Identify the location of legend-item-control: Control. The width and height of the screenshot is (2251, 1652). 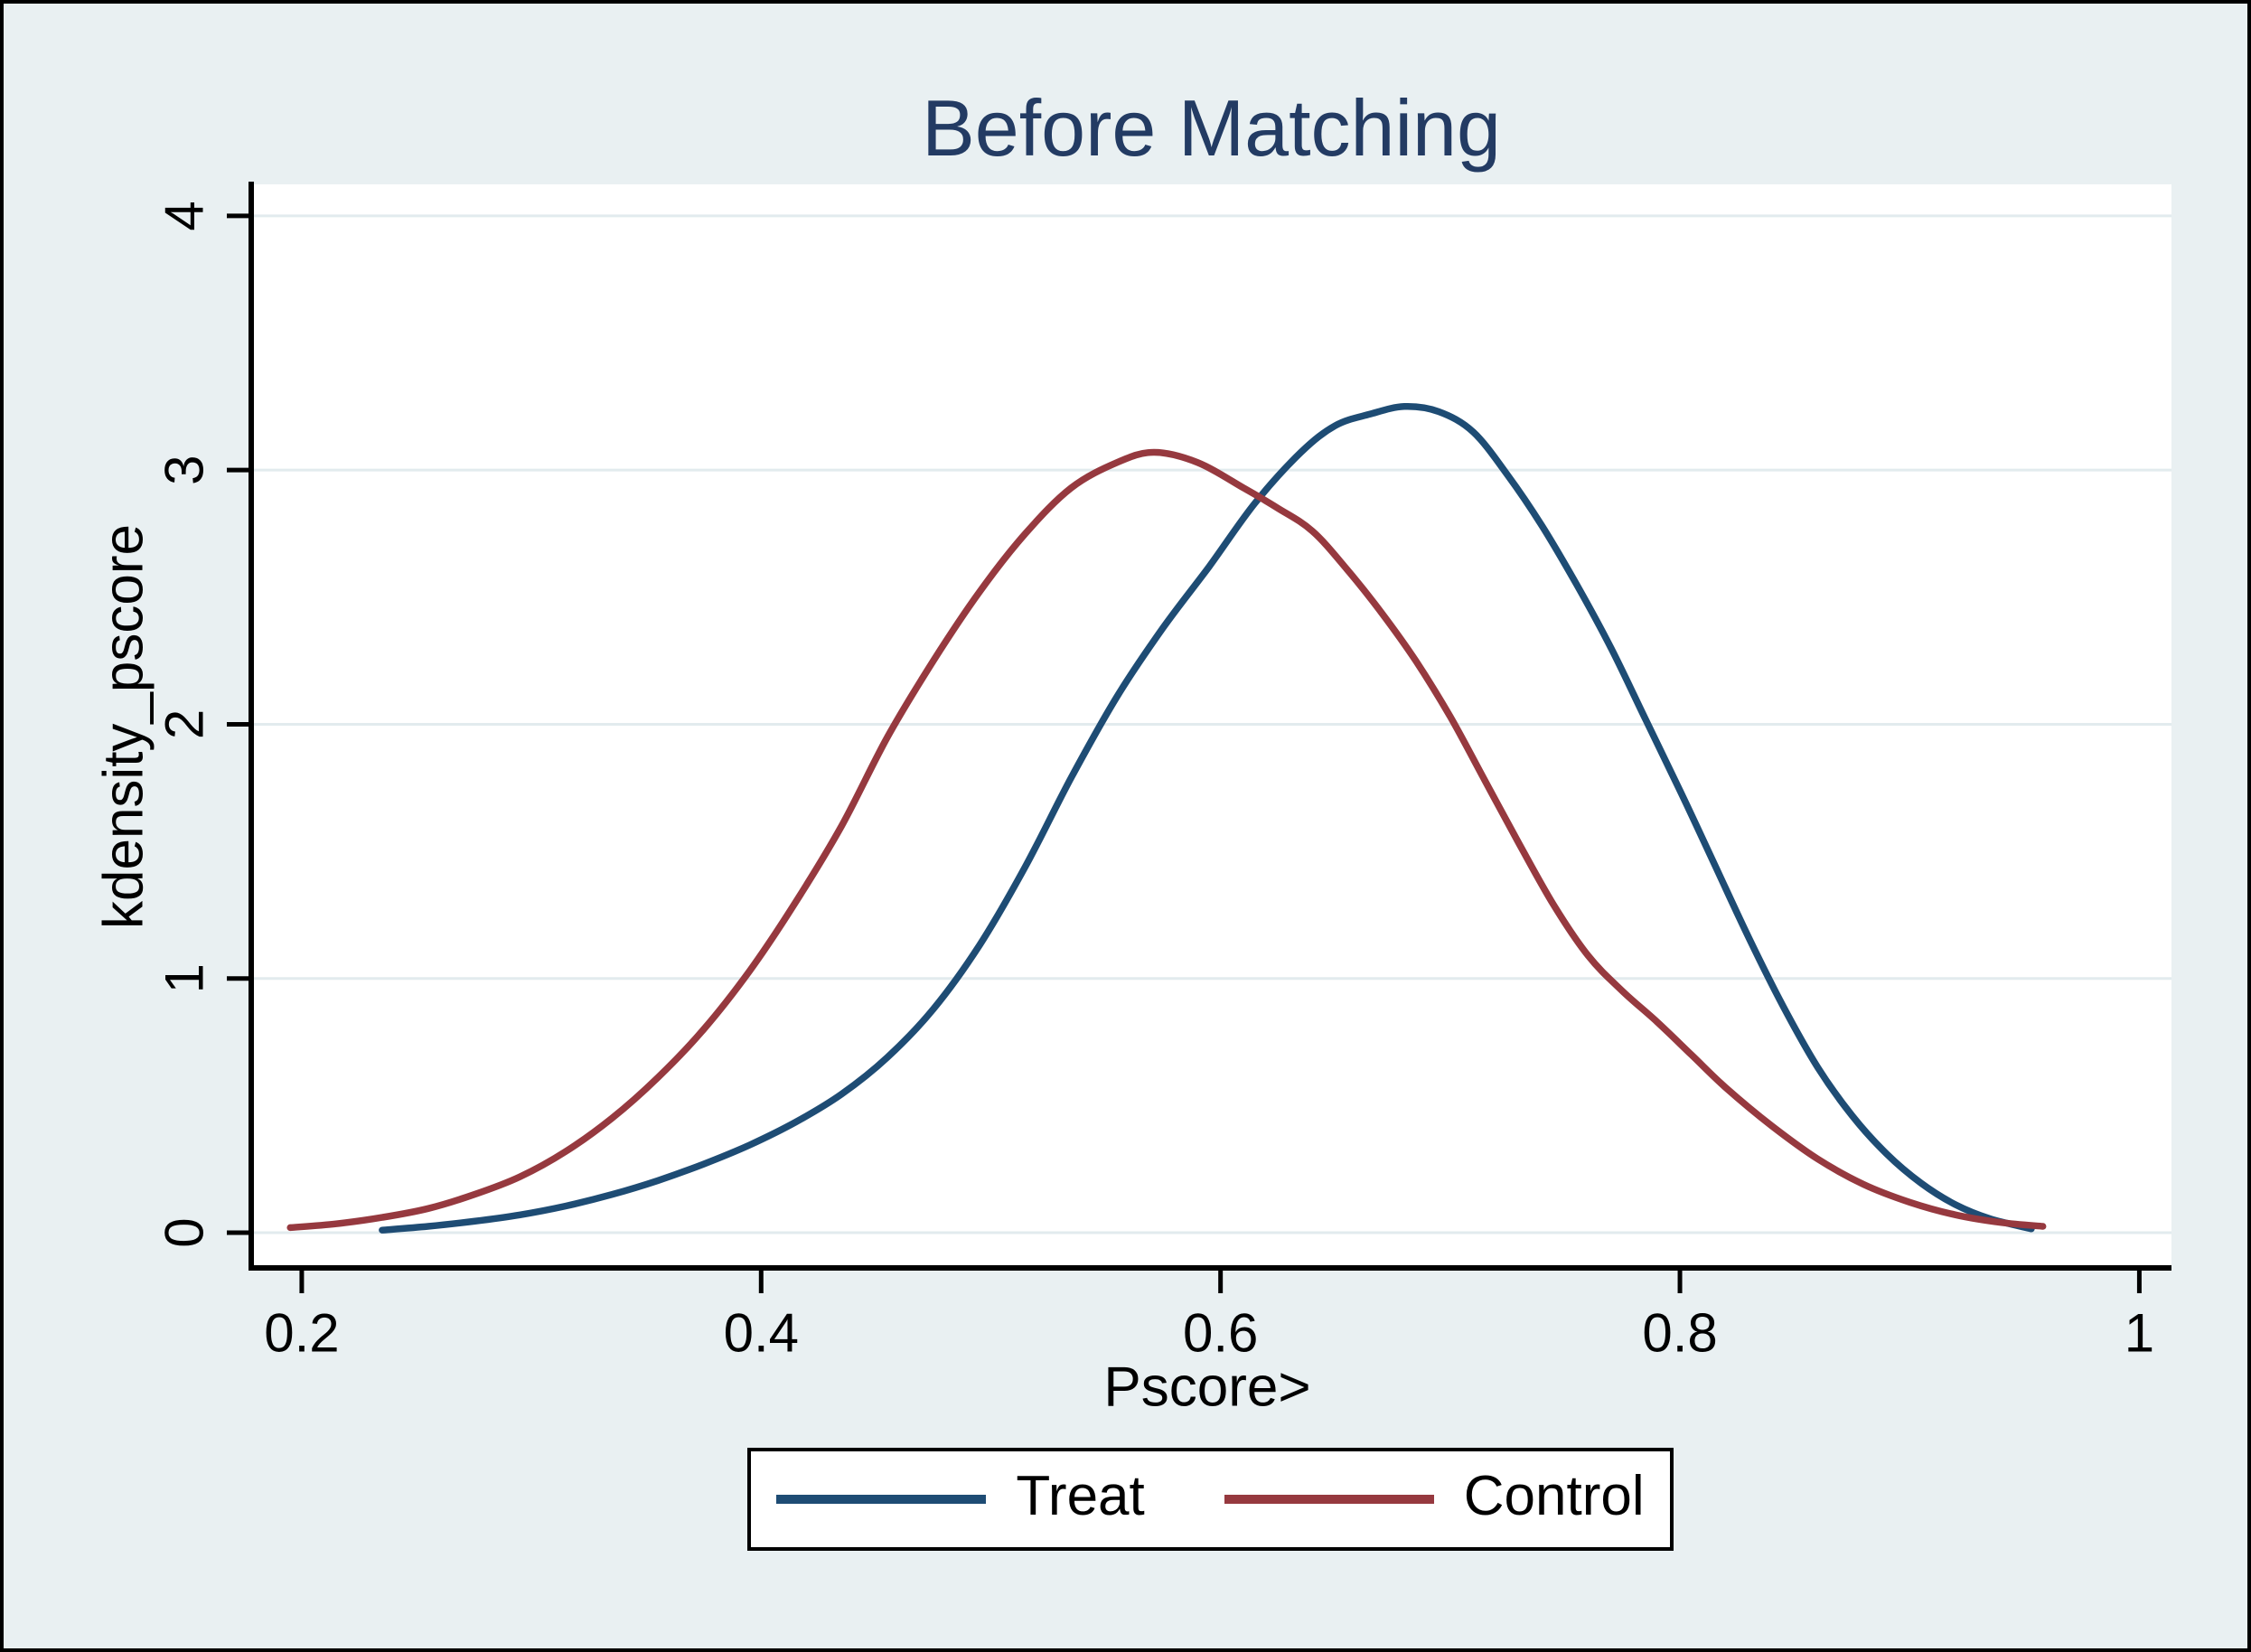
(1434, 1499).